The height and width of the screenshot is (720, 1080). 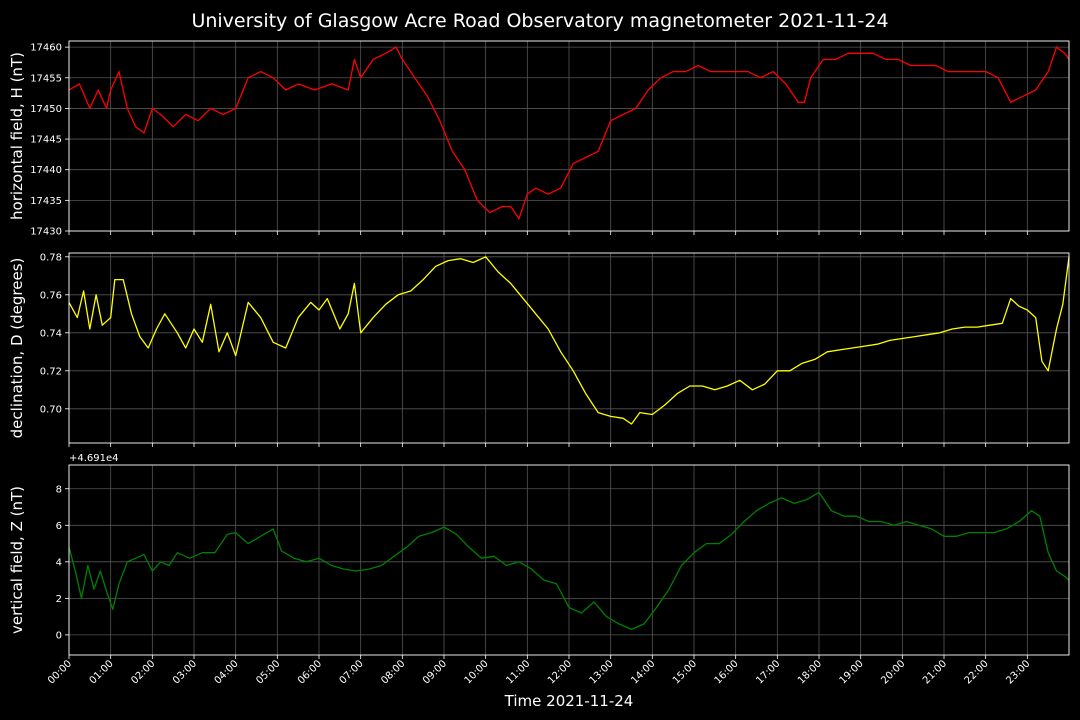 I want to click on x-tick-label: 14:00, so click(x=643, y=672).